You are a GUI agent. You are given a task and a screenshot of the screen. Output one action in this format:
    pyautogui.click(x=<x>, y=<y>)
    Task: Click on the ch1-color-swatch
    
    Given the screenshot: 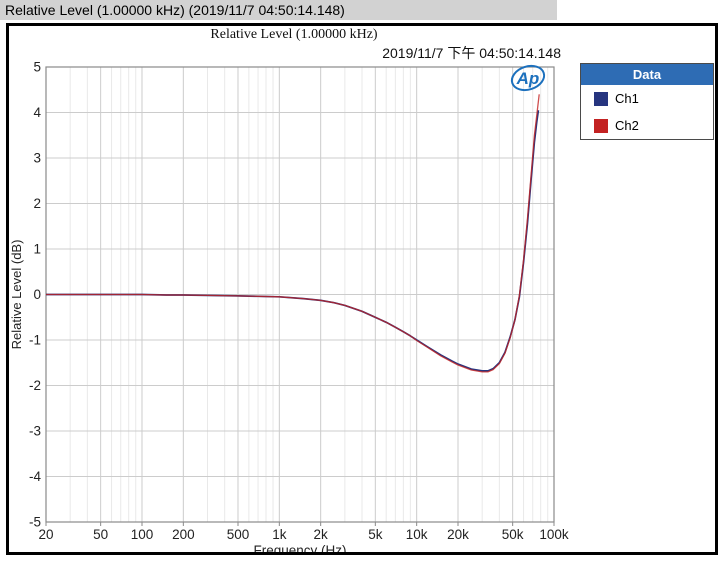 What is the action you would take?
    pyautogui.click(x=601, y=98)
    